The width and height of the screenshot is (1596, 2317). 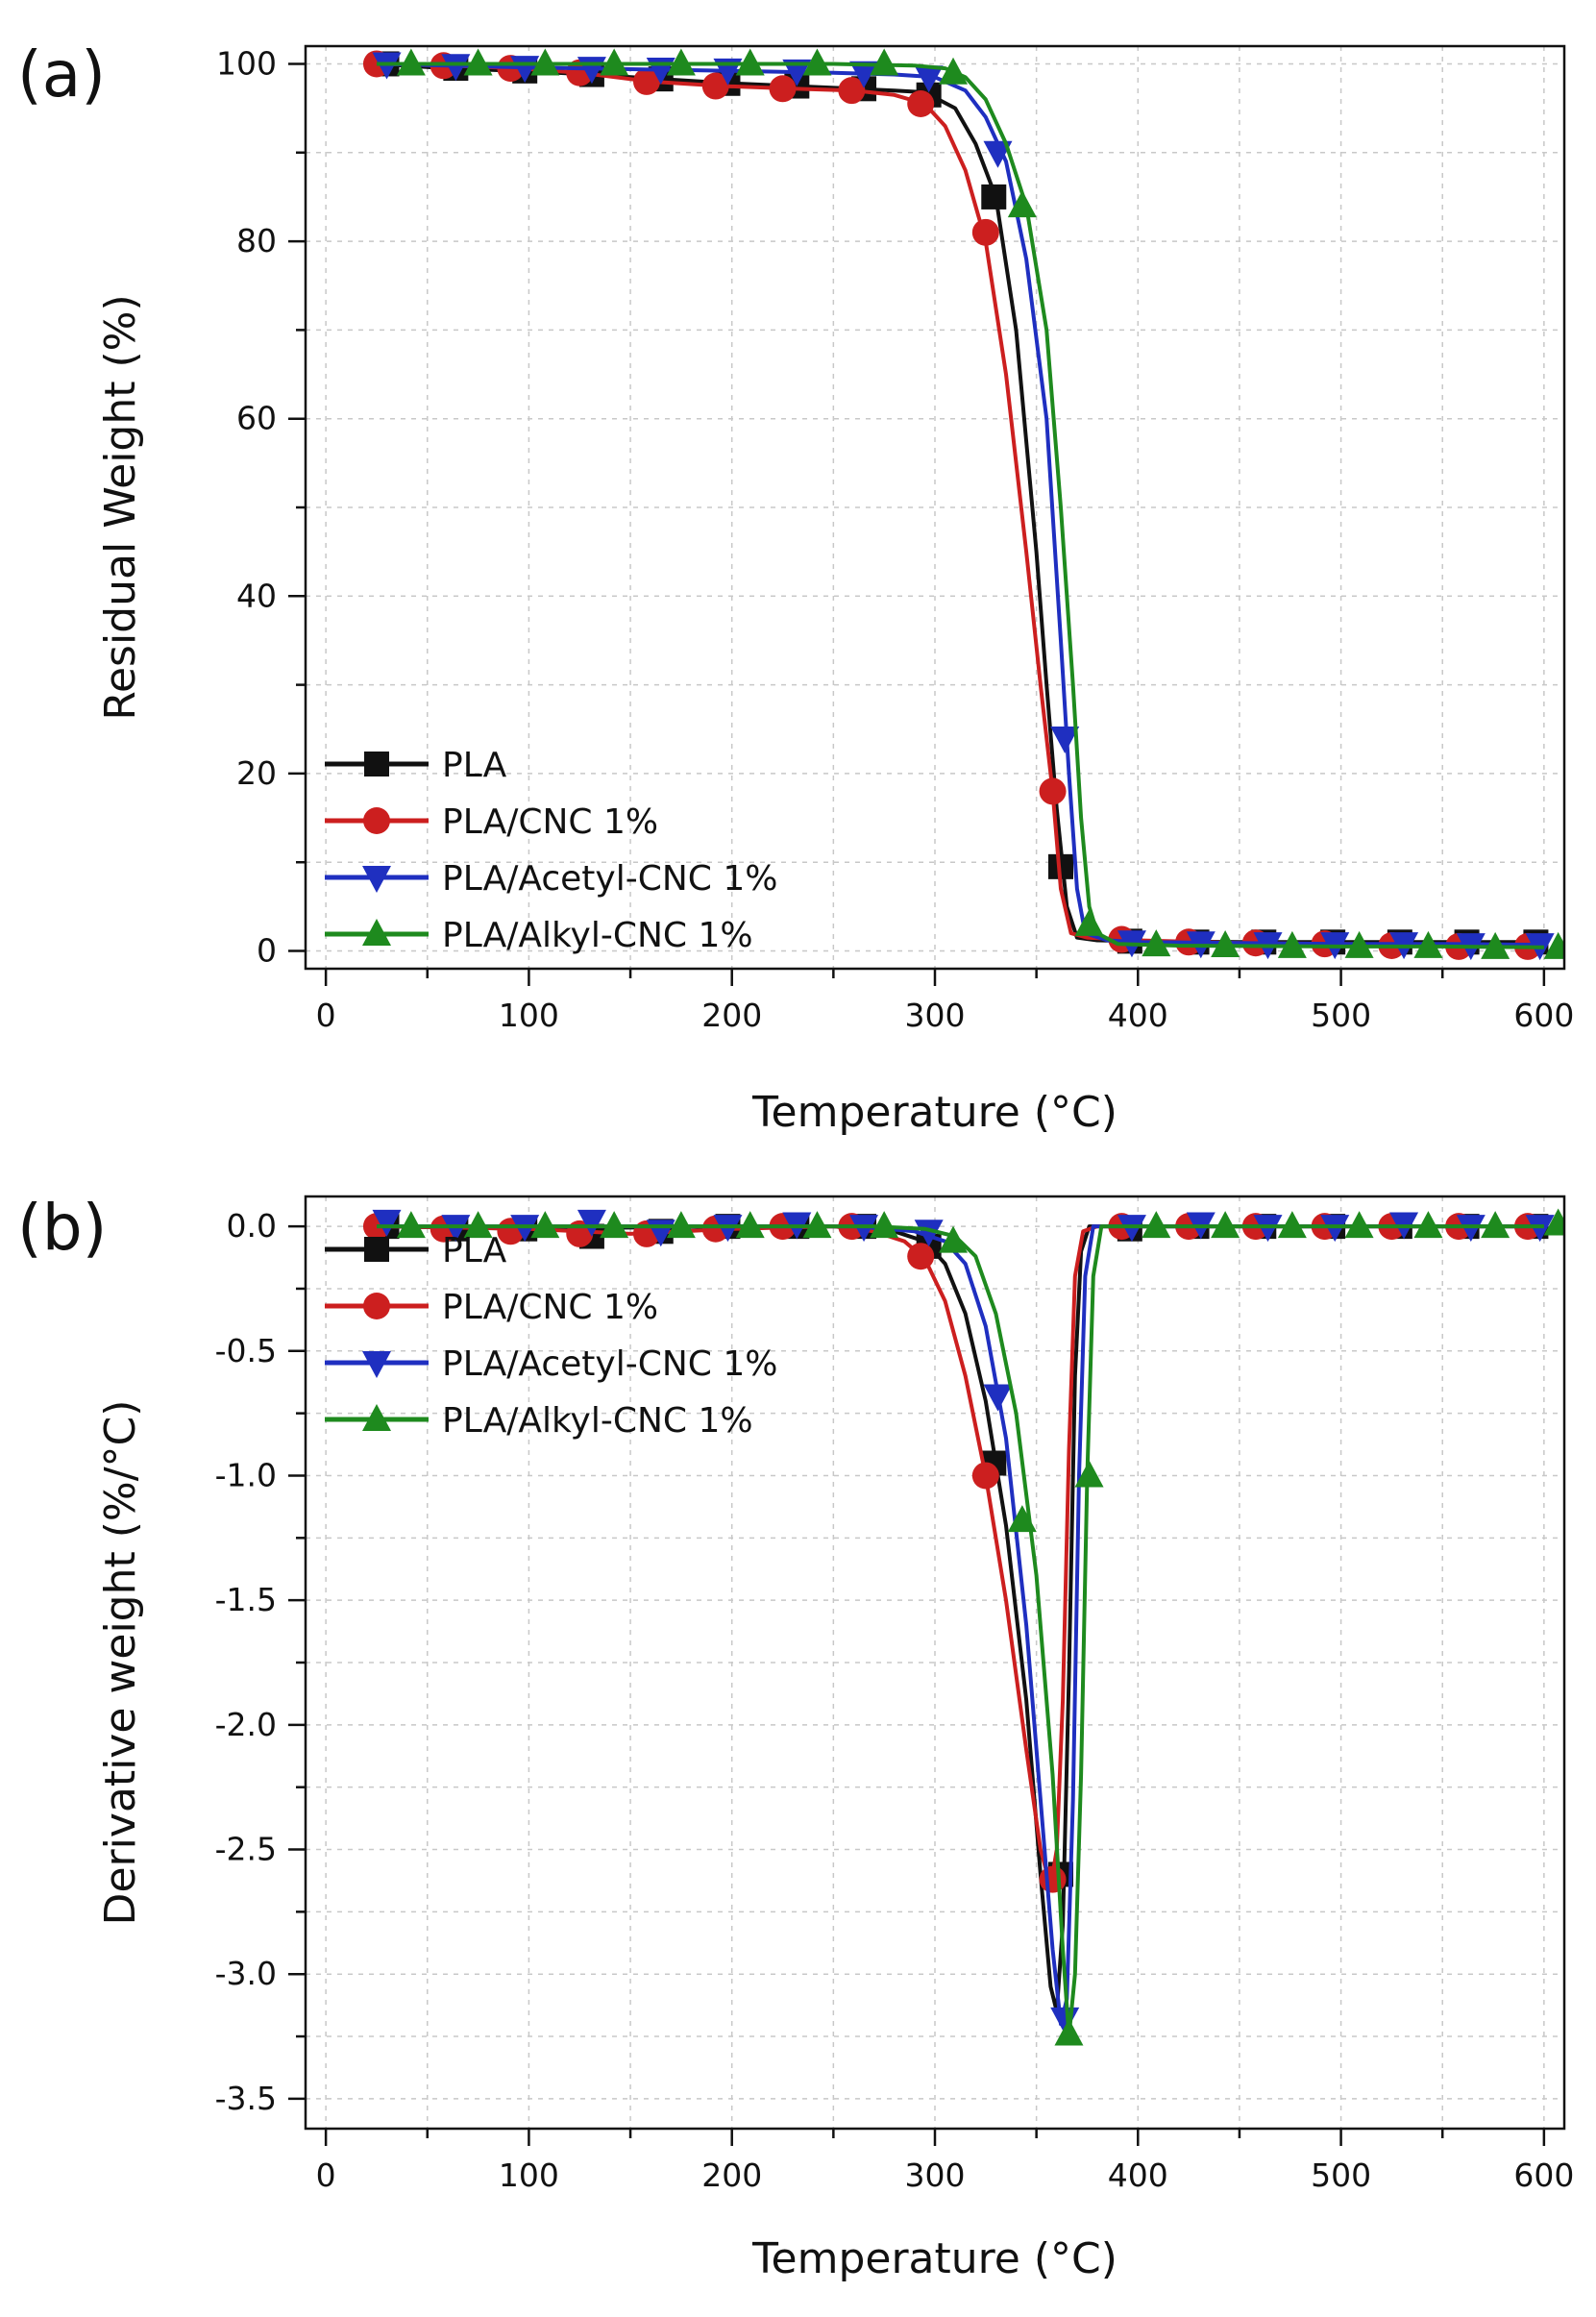 What do you see at coordinates (731, 1016) in the screenshot?
I see `x-tick-label: 200` at bounding box center [731, 1016].